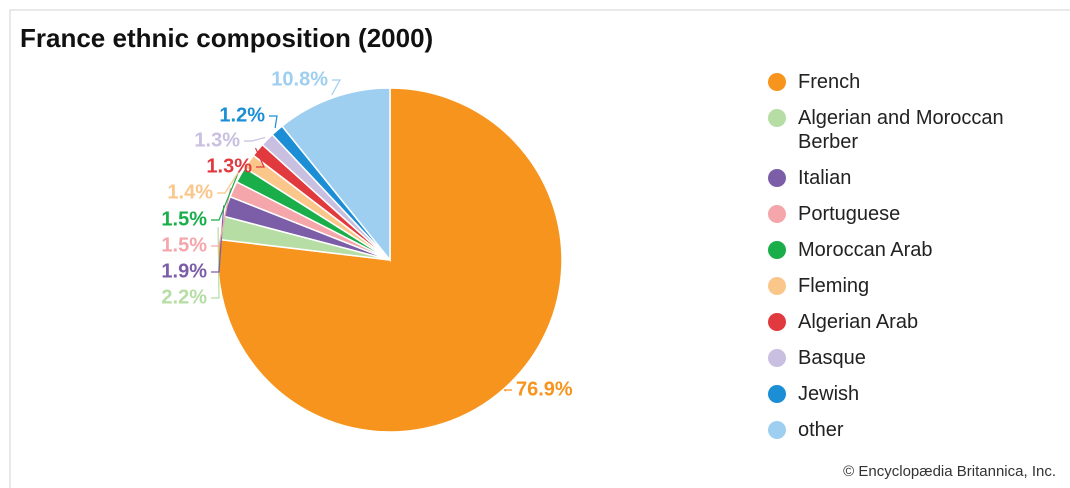  Describe the element at coordinates (913, 358) in the screenshot. I see `legend-item: Basque` at that location.